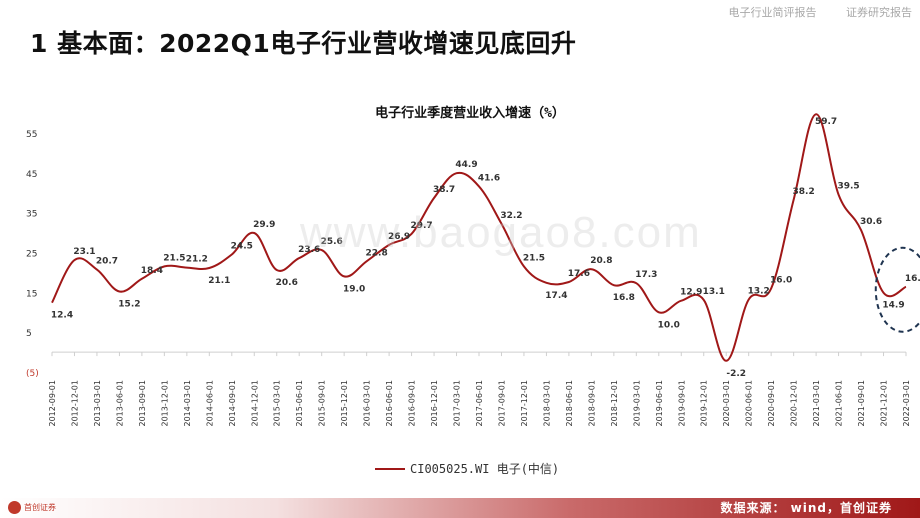 This screenshot has width=920, height=518. What do you see at coordinates (444, 190) in the screenshot?
I see `data-label: 38.7` at bounding box center [444, 190].